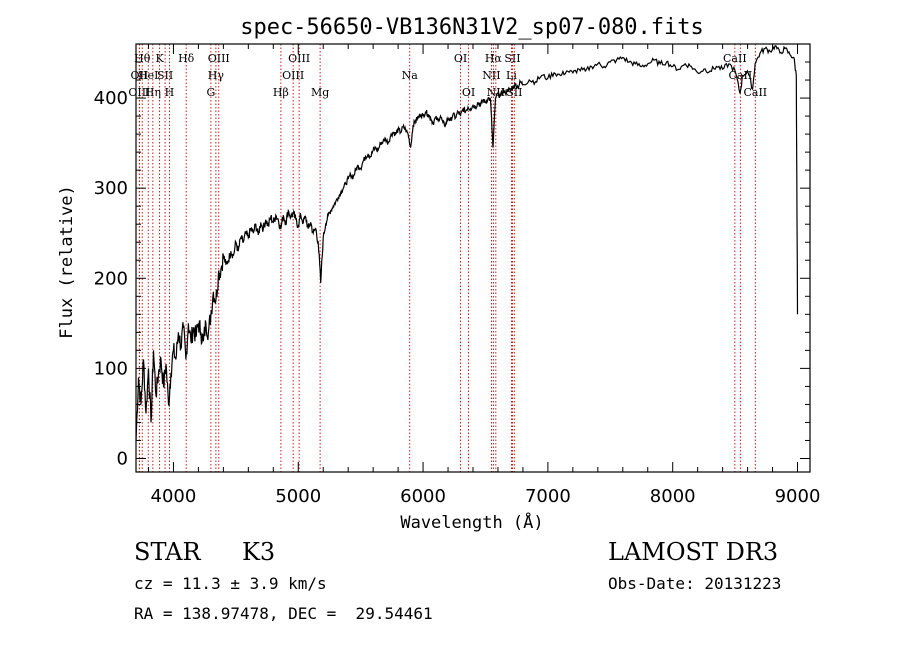  I want to click on spectral-line-label: Mg, so click(320, 92).